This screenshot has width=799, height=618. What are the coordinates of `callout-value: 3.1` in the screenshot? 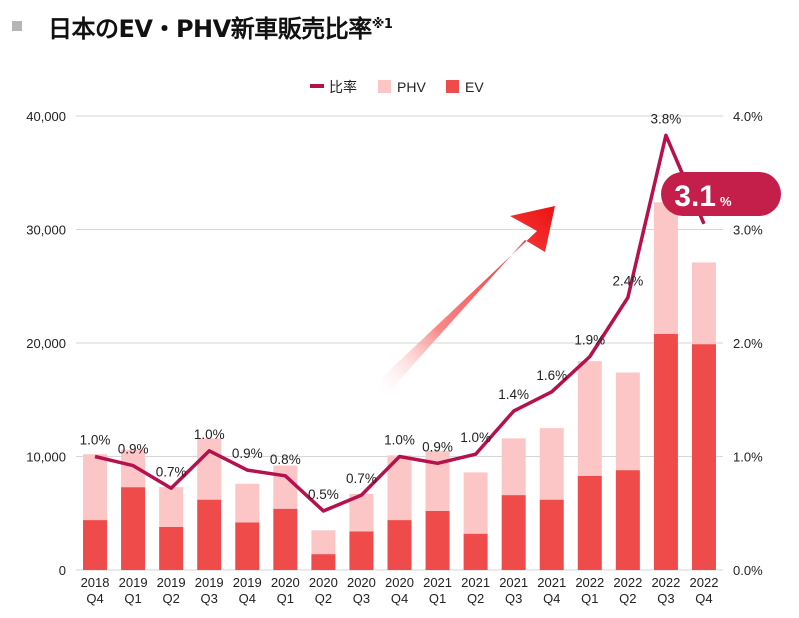 It's located at (695, 196).